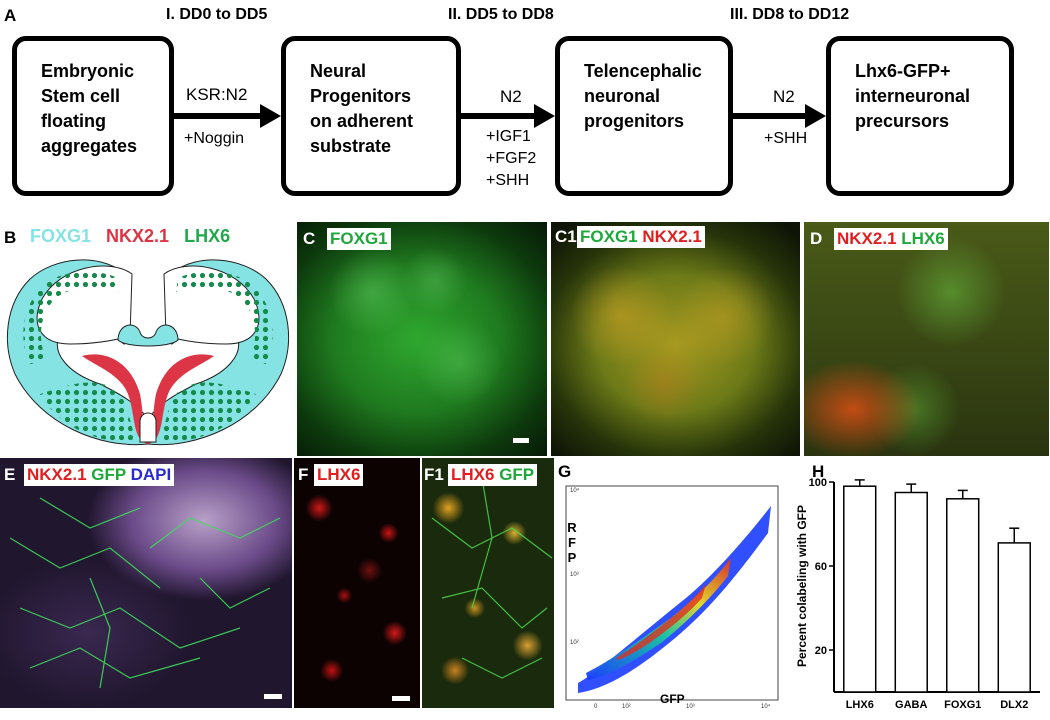  I want to click on tag-c-foxg1: FOXG1, so click(359, 238).